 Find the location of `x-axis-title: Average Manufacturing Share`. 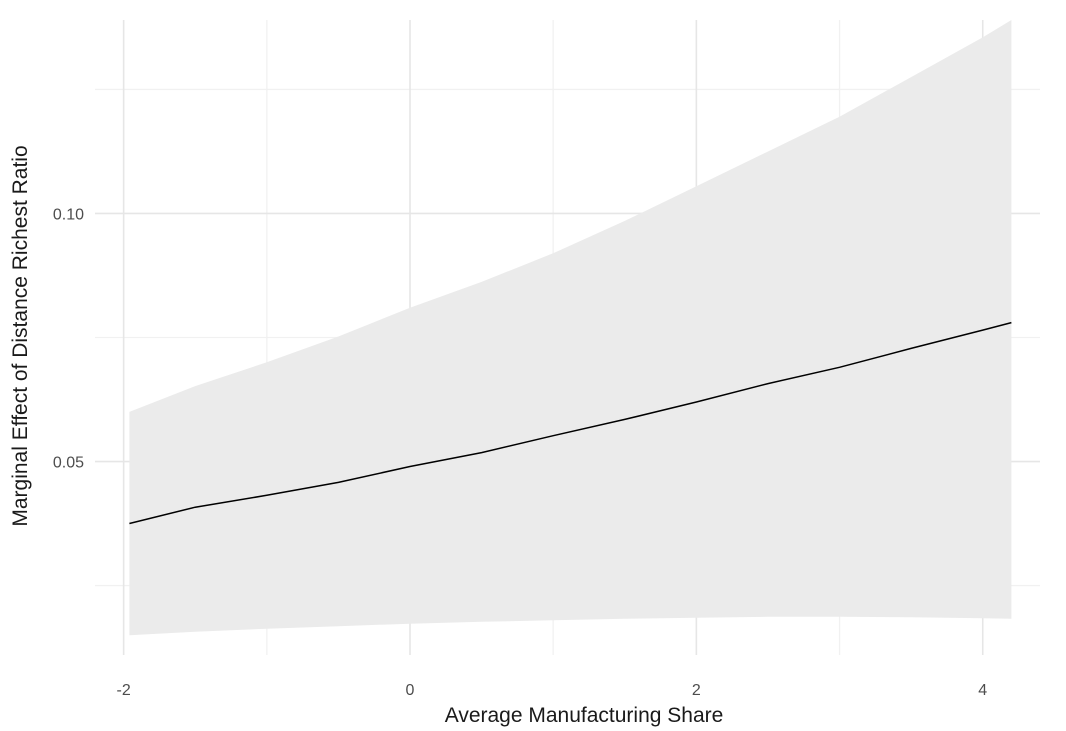

x-axis-title: Average Manufacturing Share is located at coordinates (584, 715).